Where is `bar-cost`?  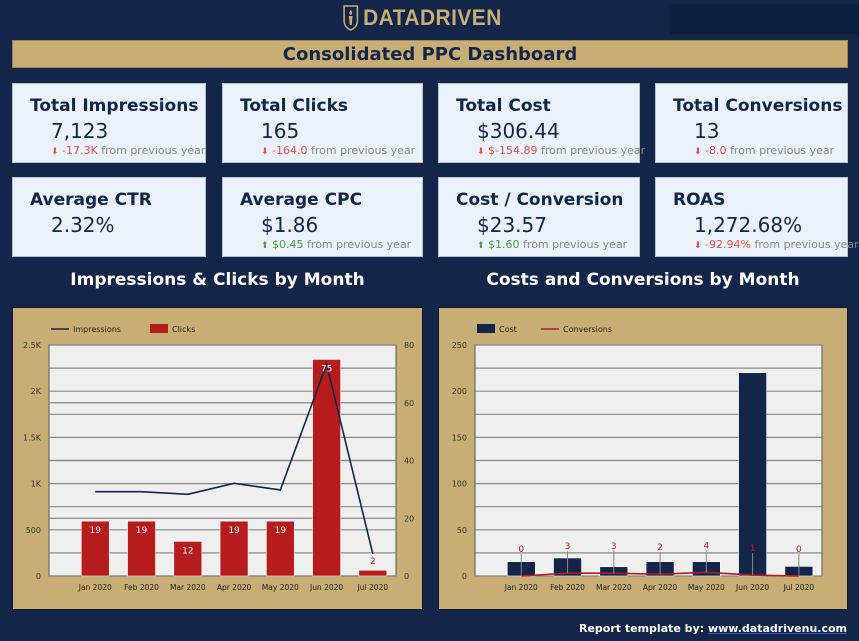 bar-cost is located at coordinates (752, 474).